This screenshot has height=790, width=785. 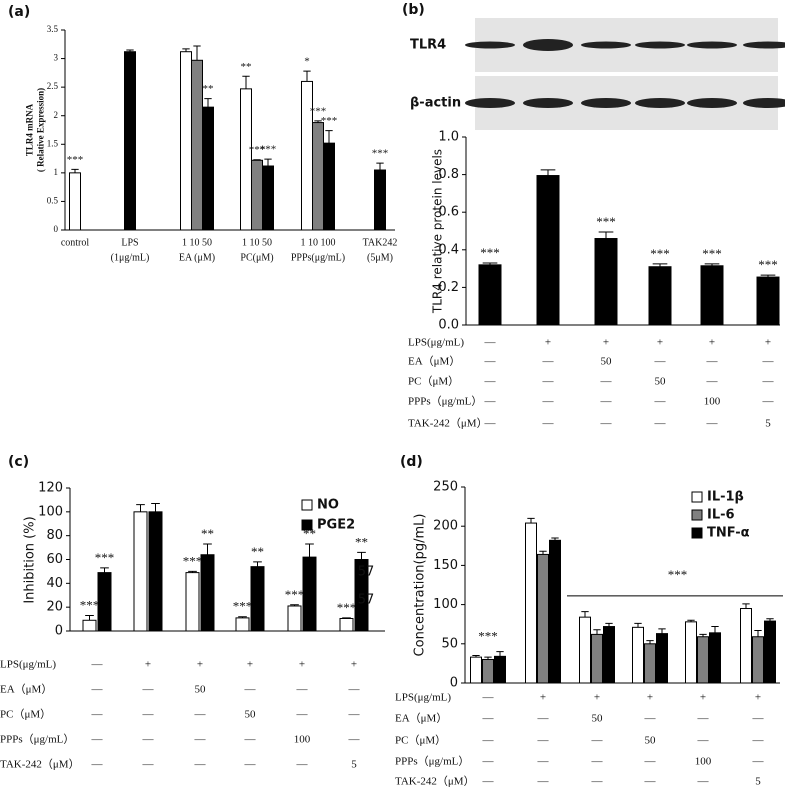 I want to click on y-axis-label: TLR4 relative protein levels, so click(x=438, y=231).